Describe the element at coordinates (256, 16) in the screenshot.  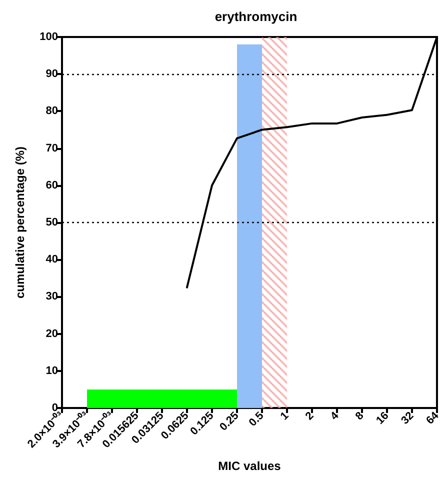
I see `chart-title: erythromycin` at that location.